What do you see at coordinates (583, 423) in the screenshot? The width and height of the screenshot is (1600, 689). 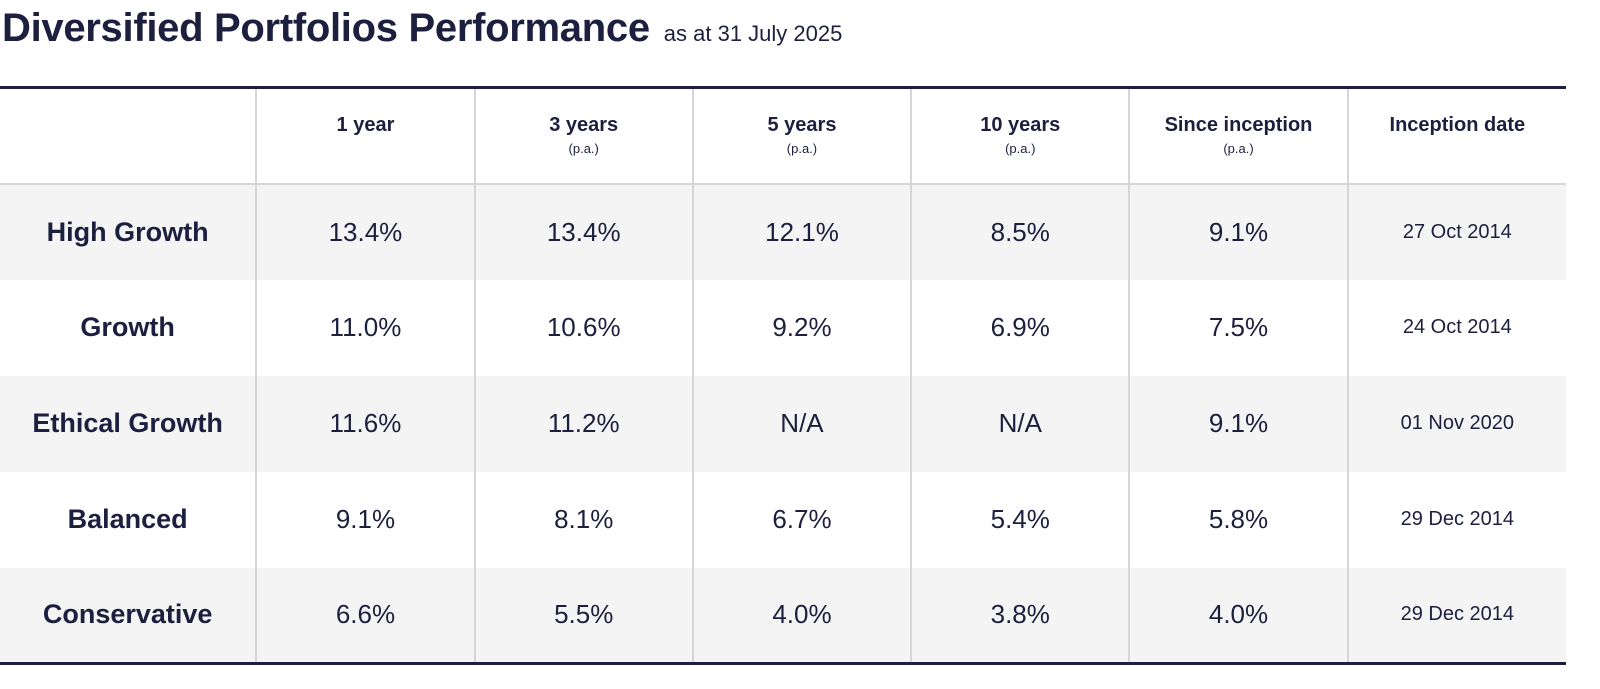 I see `return-3-years: 11.2%` at bounding box center [583, 423].